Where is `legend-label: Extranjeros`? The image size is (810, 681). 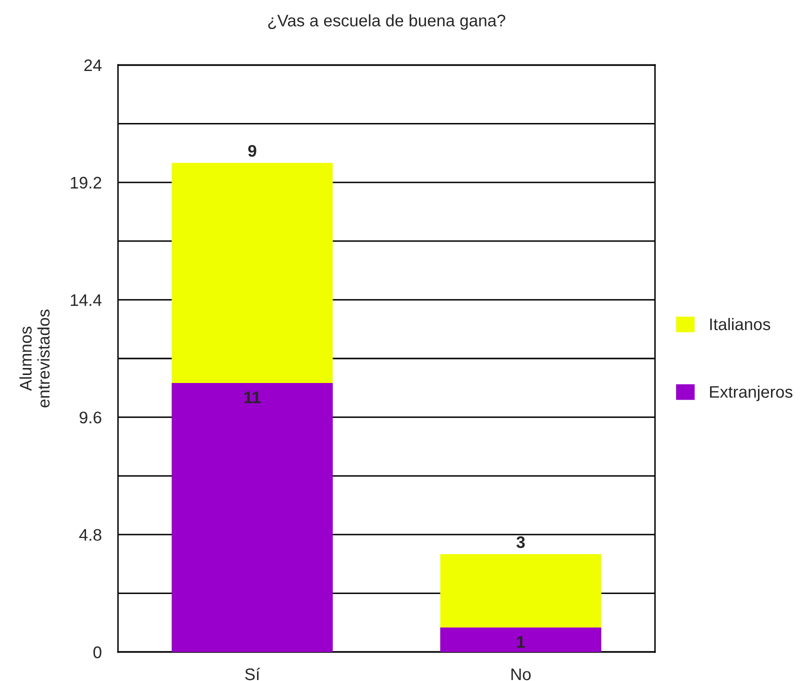 legend-label: Extranjeros is located at coordinates (751, 394).